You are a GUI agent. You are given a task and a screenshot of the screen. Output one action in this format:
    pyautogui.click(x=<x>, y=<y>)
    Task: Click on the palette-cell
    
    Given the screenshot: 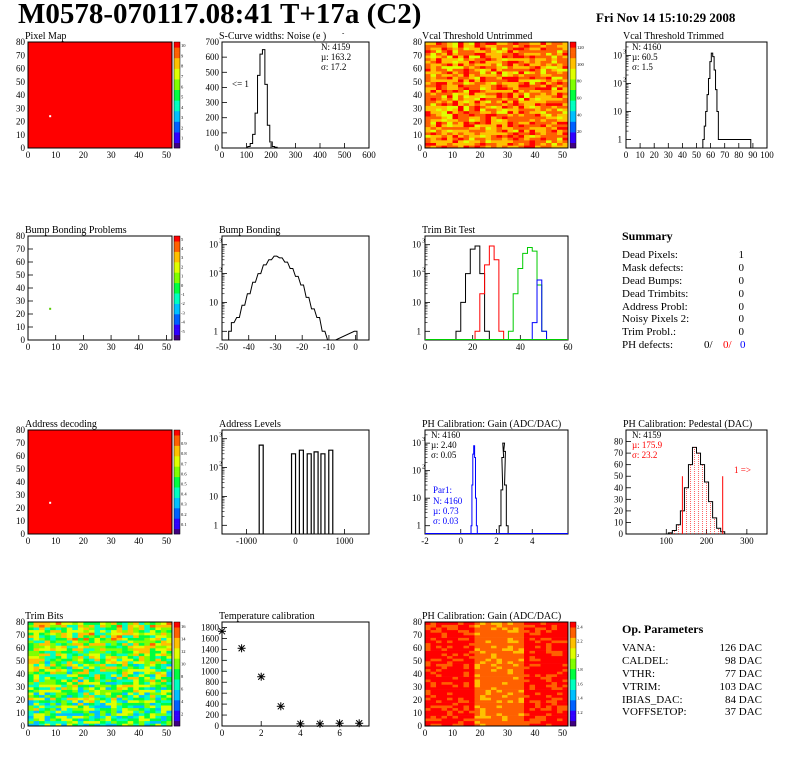 What is the action you would take?
    pyautogui.click(x=573, y=677)
    